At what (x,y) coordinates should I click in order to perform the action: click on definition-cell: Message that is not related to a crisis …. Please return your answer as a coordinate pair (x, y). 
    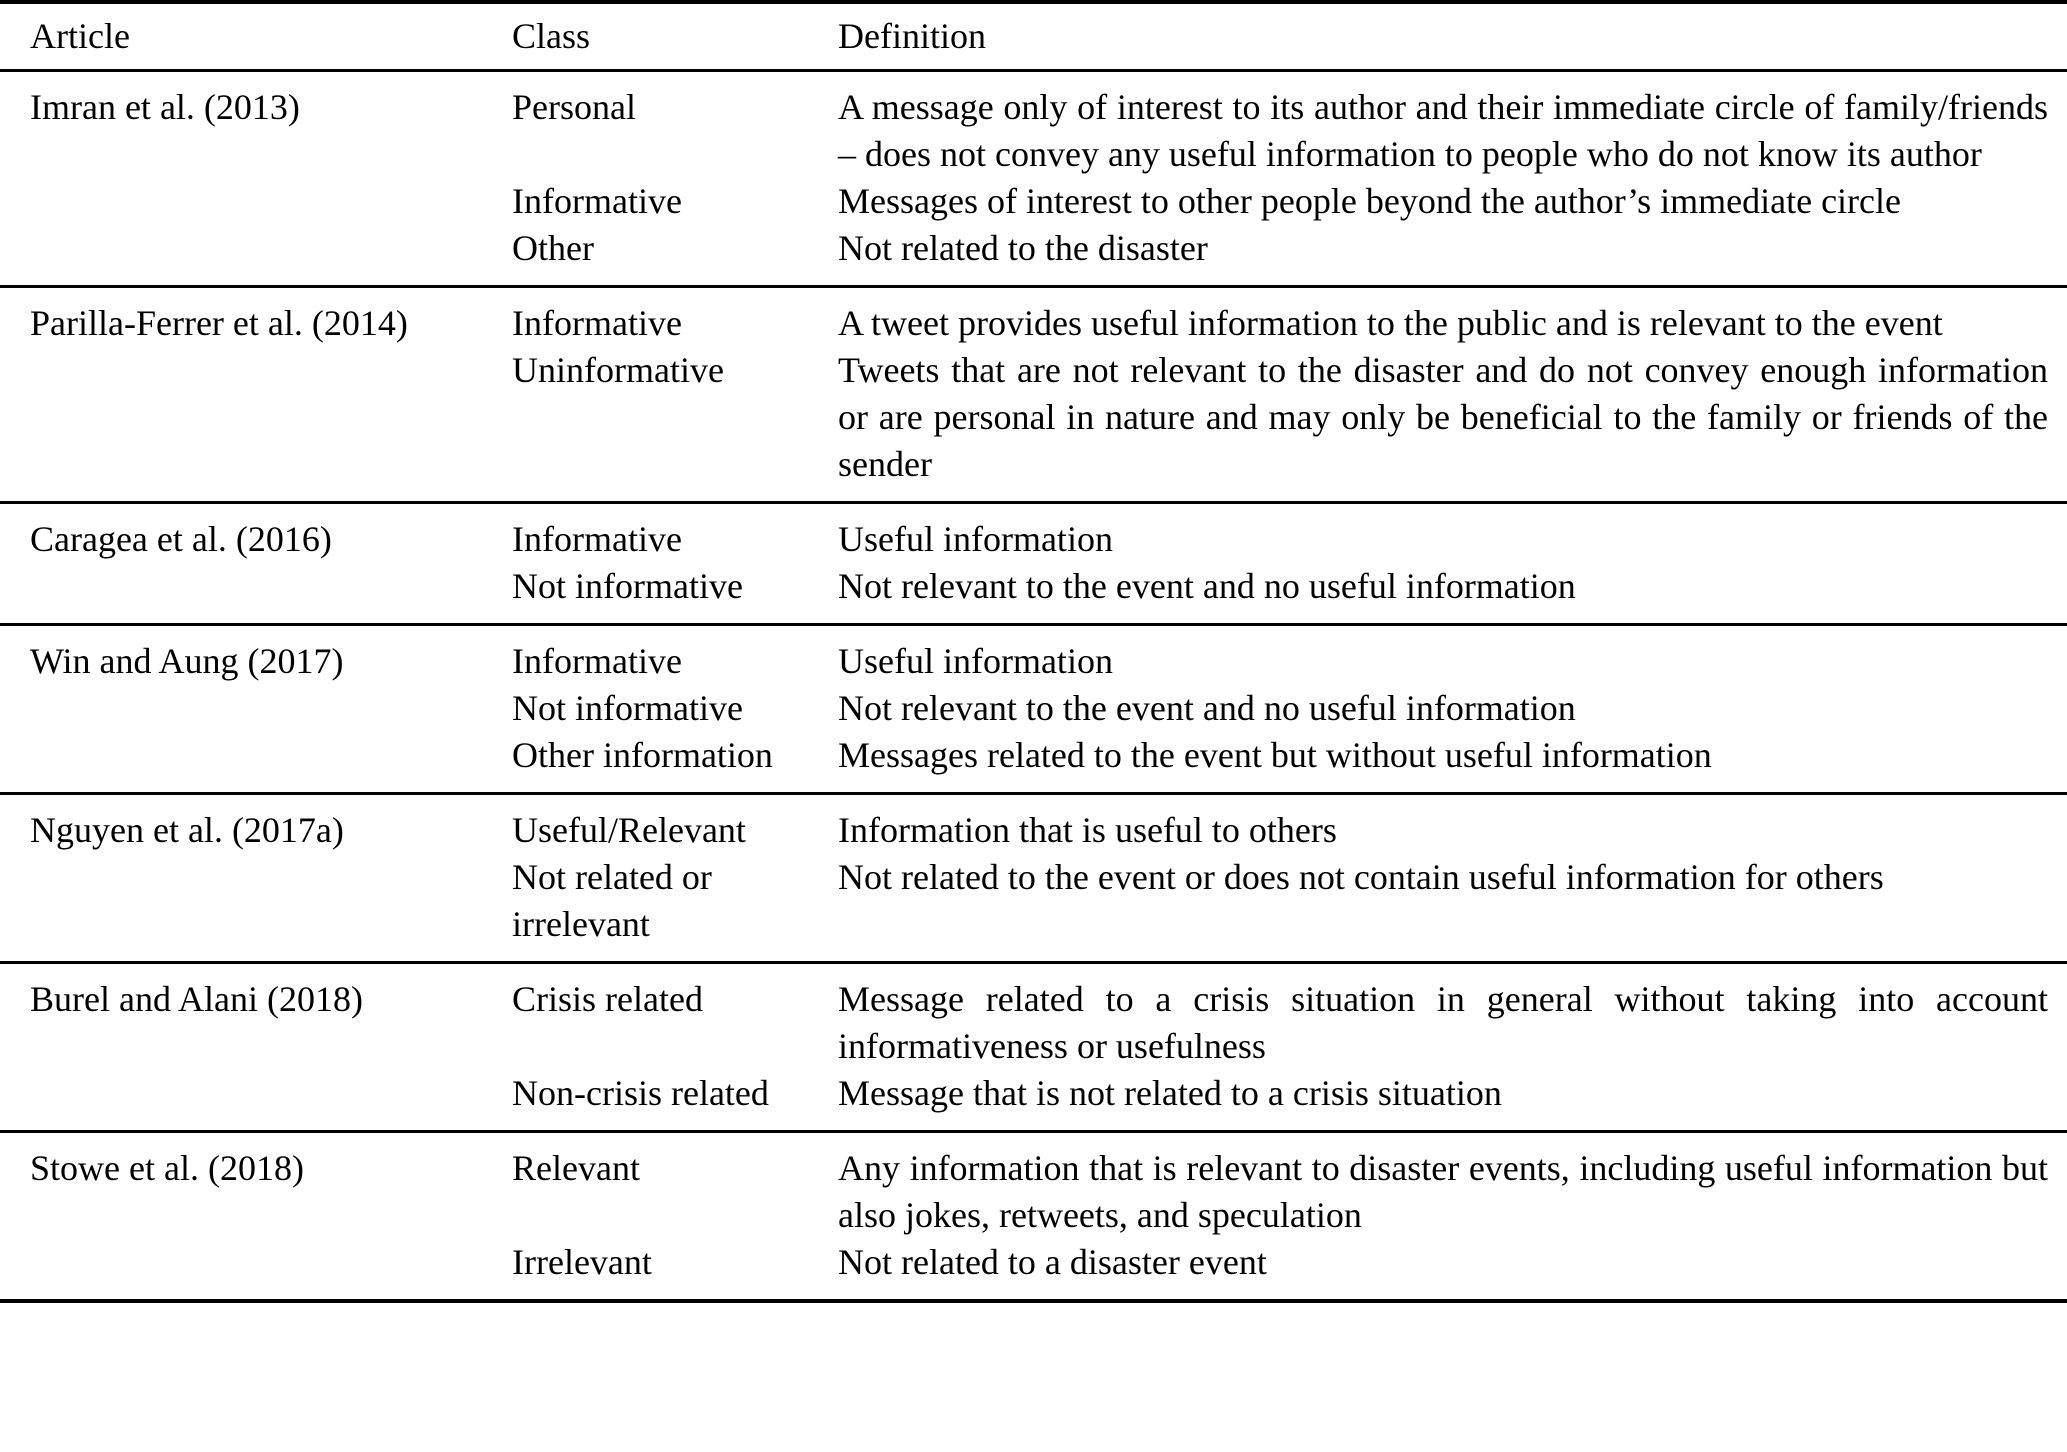
    Looking at the image, I should click on (1170, 1093).